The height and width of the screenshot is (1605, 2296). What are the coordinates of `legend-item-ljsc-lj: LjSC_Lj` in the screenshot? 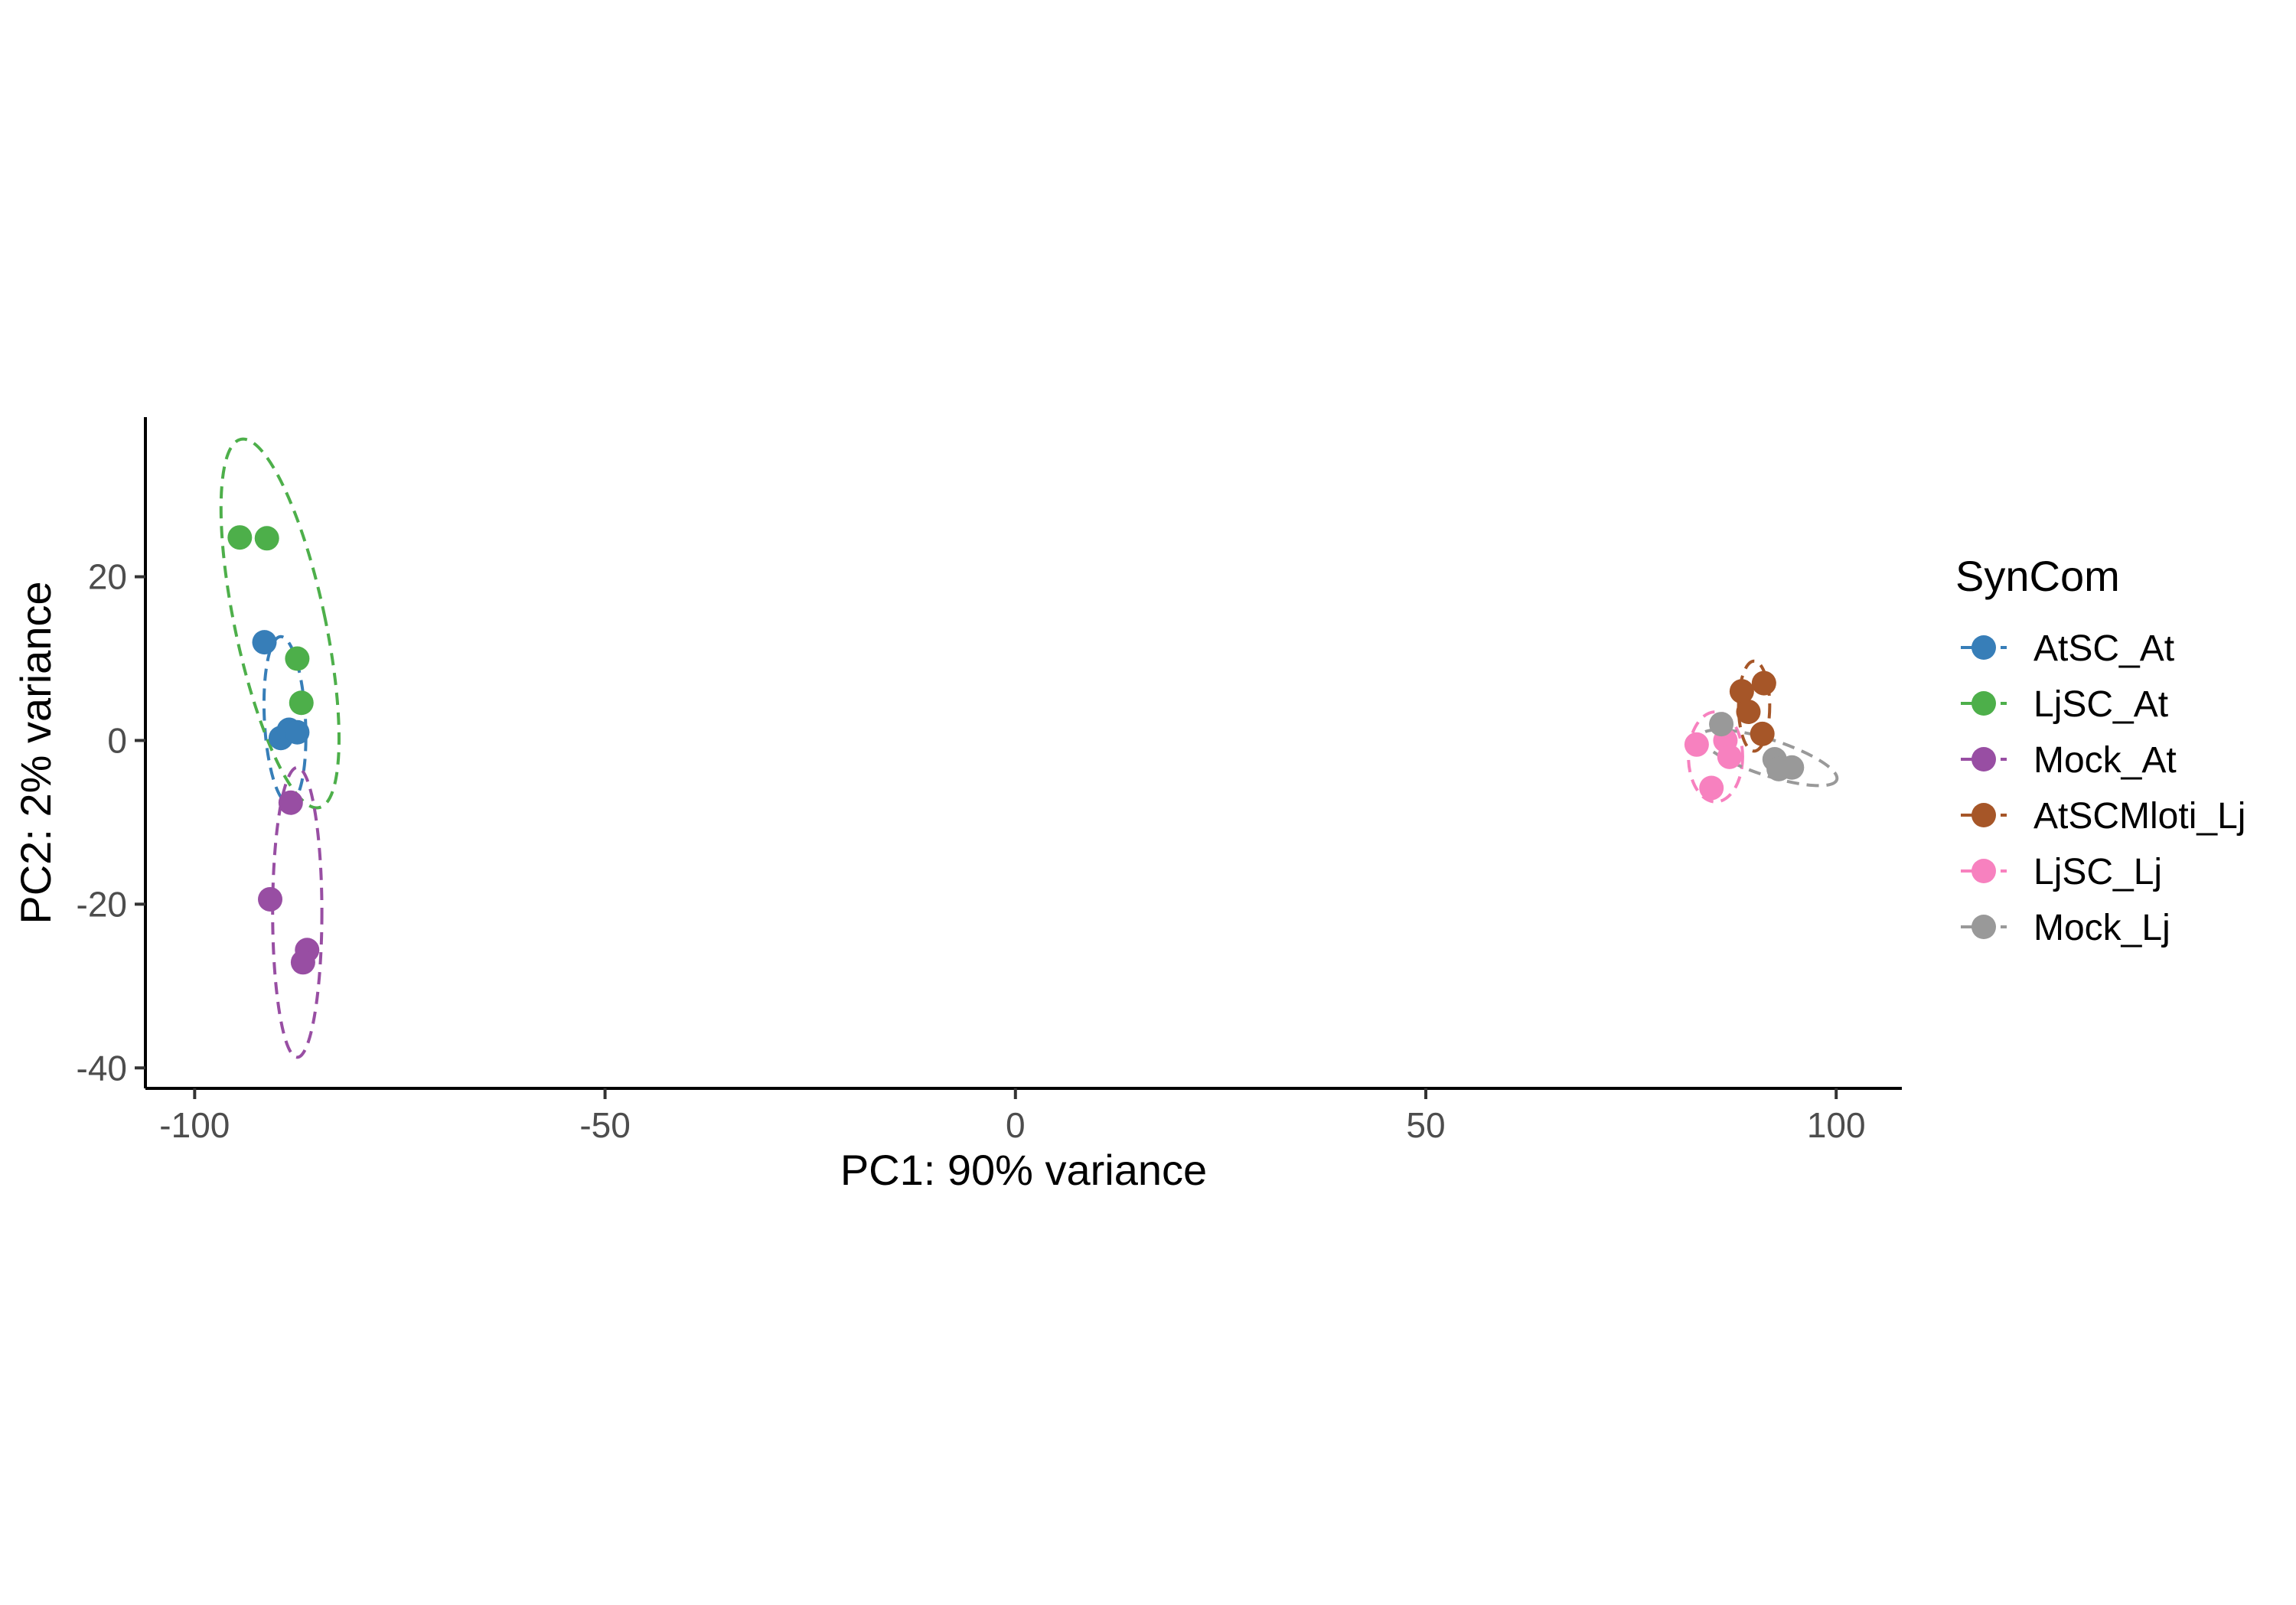 It's located at (2061, 872).